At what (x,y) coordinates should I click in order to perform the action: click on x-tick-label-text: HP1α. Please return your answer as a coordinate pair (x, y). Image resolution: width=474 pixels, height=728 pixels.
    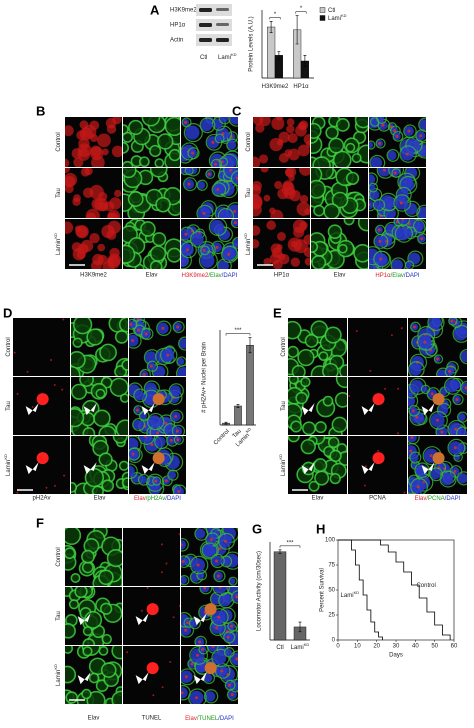
    Looking at the image, I should click on (301, 87).